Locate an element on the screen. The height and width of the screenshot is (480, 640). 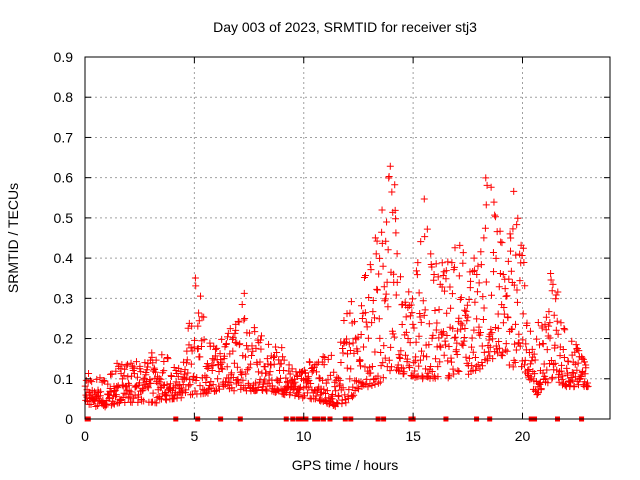
y-axis-label: SRMTID / TECUs is located at coordinates (13, 238).